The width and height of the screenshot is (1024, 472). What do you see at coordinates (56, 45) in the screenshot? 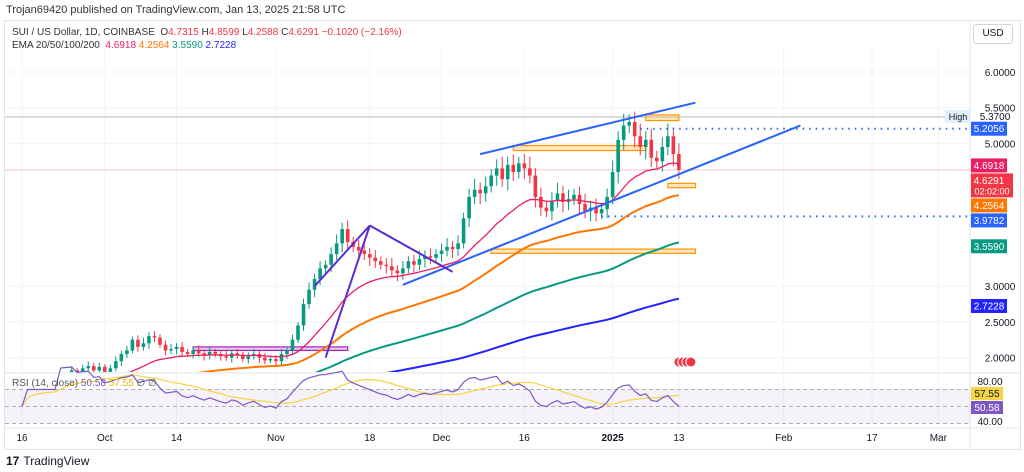
I see `ema-label: EMA 20/50/100/200` at bounding box center [56, 45].